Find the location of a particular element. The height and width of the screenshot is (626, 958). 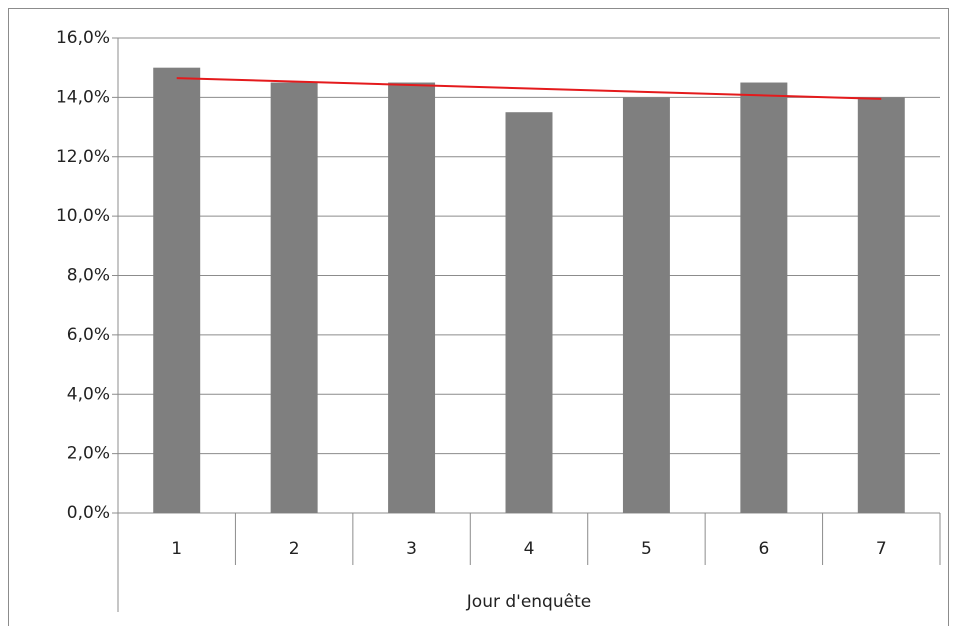

y-tick-label: 16,0% is located at coordinates (83, 38).